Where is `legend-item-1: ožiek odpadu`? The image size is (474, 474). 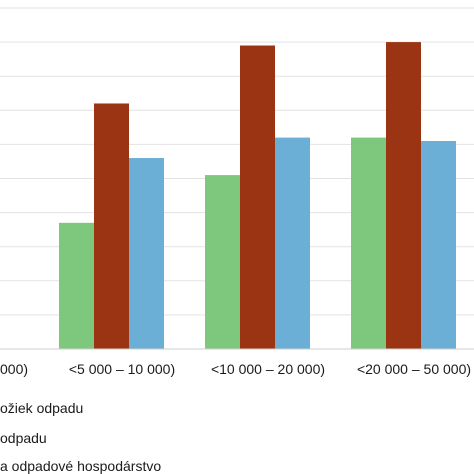 legend-item-1: ožiek odpadu is located at coordinates (42, 408).